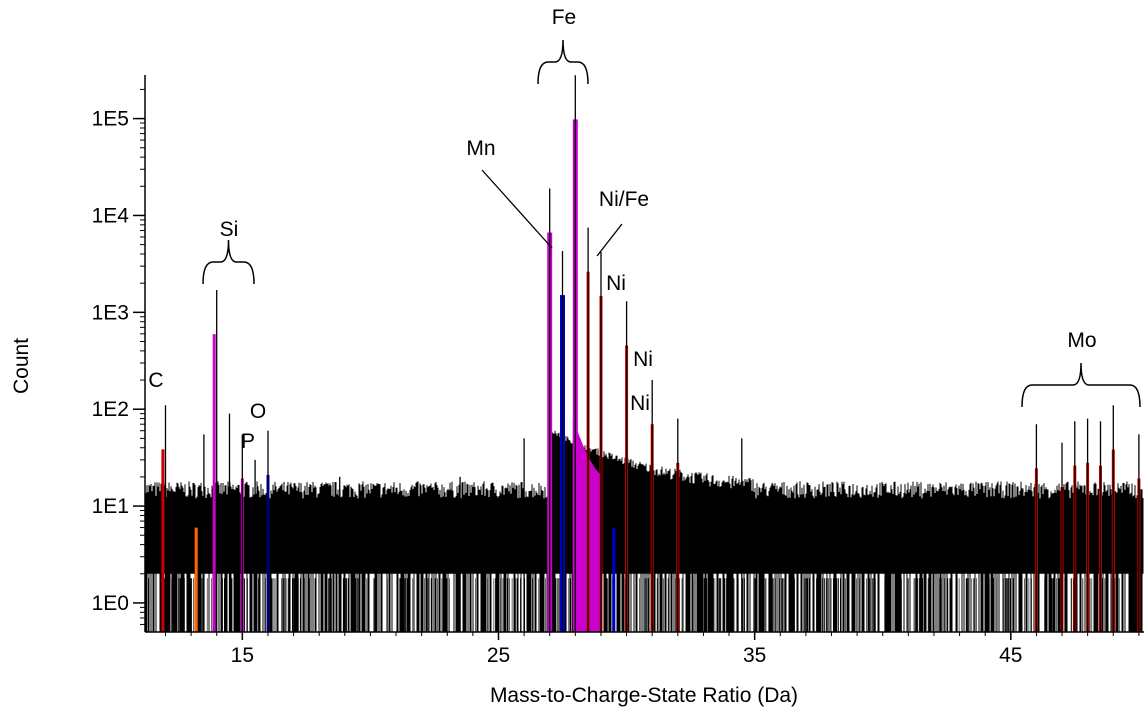 The width and height of the screenshot is (1144, 712). I want to click on annotation-label: Fe, so click(564, 17).